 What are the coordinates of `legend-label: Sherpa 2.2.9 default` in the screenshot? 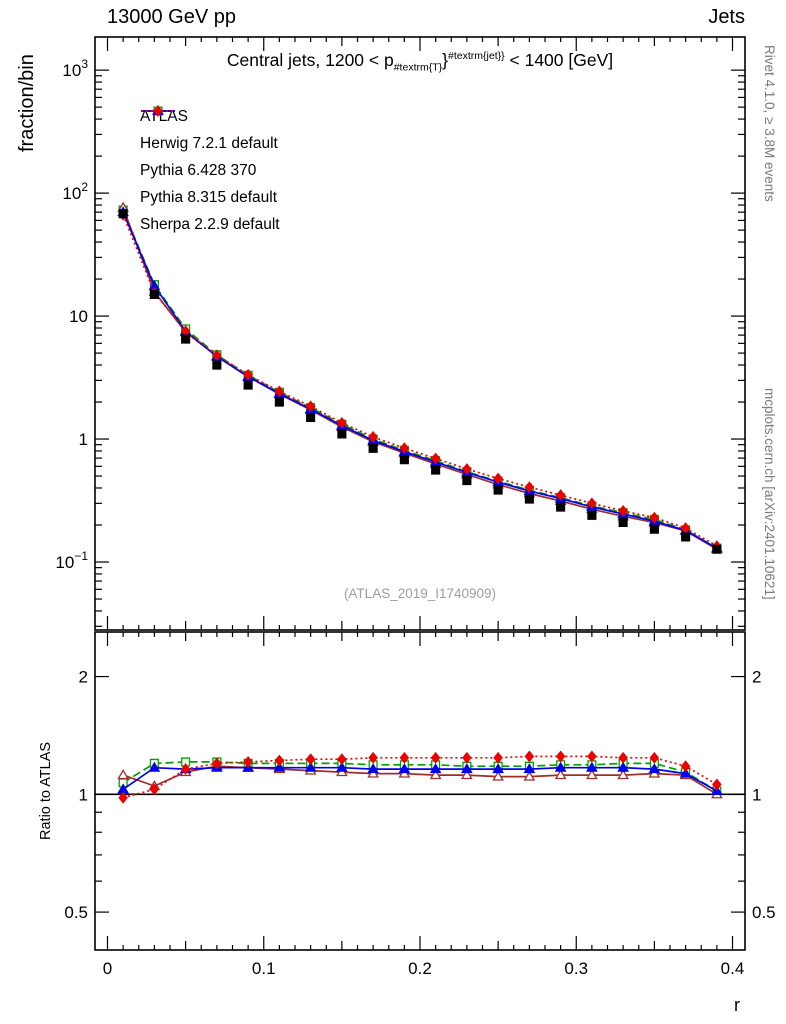 It's located at (210, 224).